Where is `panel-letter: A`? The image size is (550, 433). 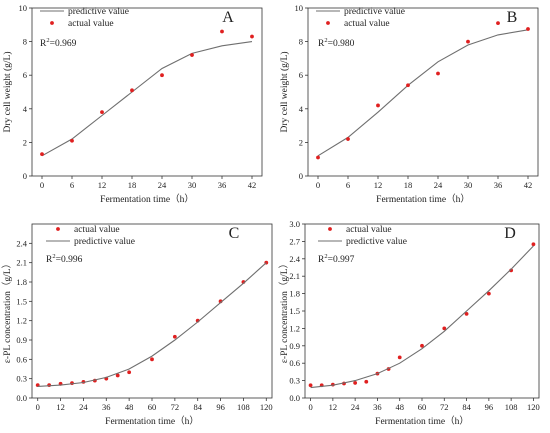
panel-letter: A is located at coordinates (228, 17).